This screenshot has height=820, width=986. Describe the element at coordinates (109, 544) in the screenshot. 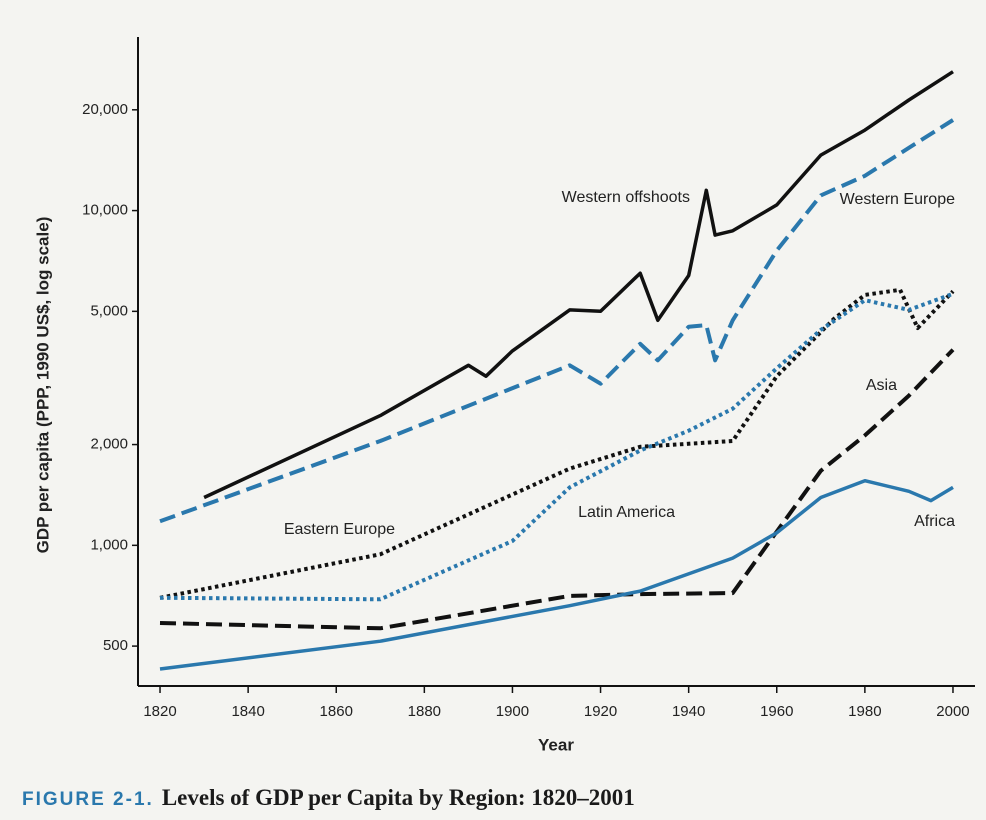

I see `y-tick-label: 1,000` at that location.